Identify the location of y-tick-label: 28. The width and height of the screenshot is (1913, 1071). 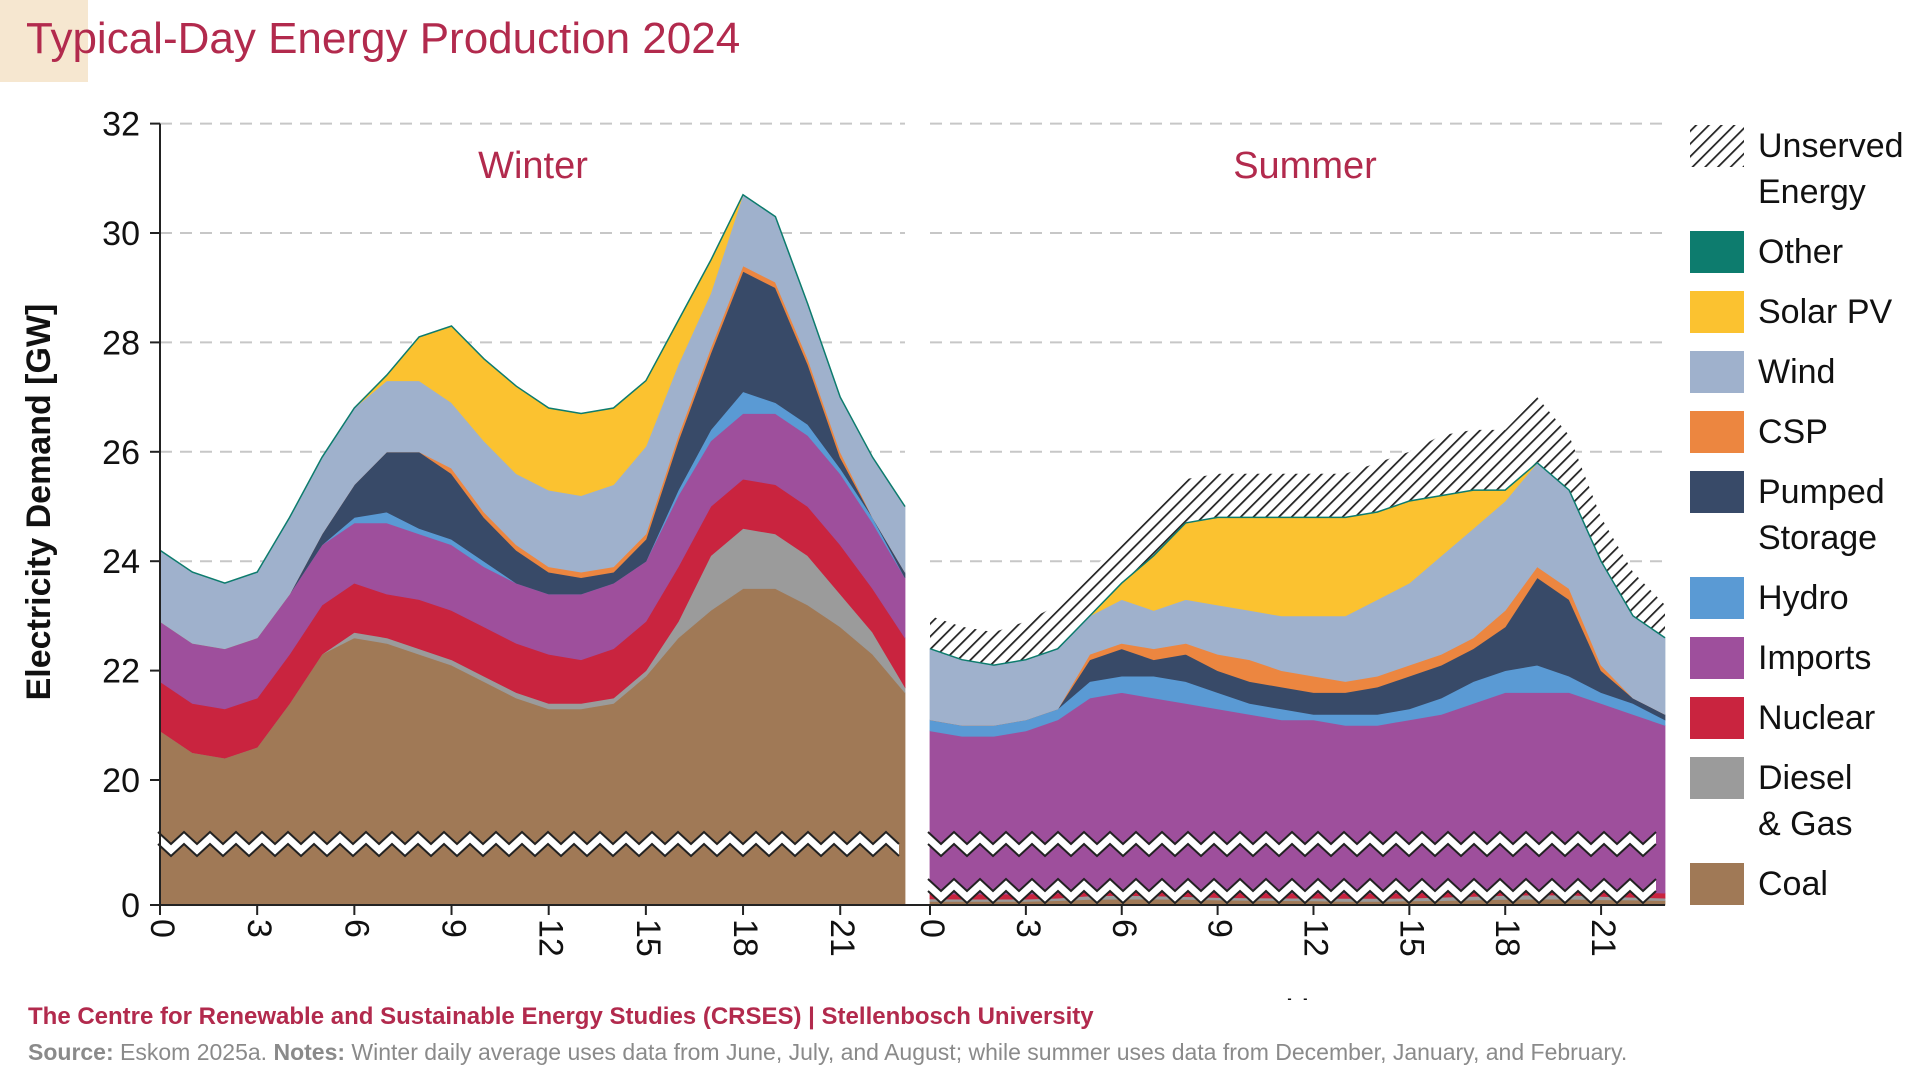
(121, 343).